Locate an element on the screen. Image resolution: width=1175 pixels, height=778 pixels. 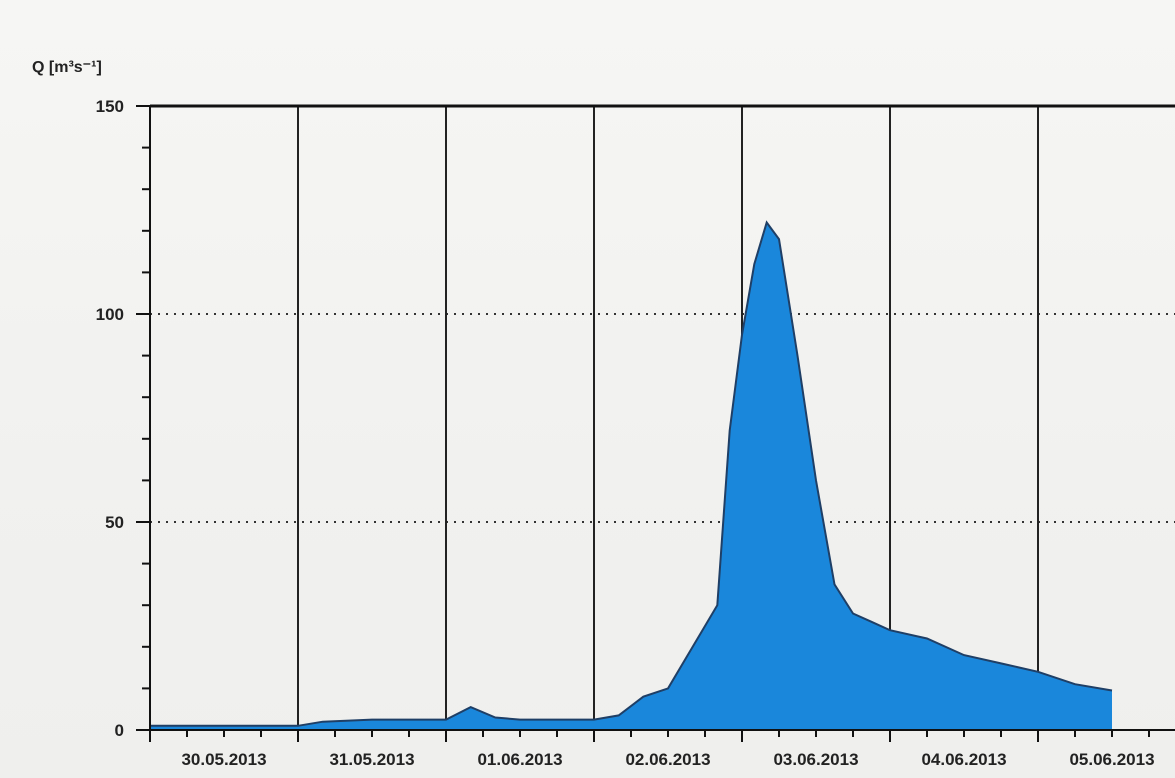
x-tick-label-0: 30.05.2013 is located at coordinates (223, 759).